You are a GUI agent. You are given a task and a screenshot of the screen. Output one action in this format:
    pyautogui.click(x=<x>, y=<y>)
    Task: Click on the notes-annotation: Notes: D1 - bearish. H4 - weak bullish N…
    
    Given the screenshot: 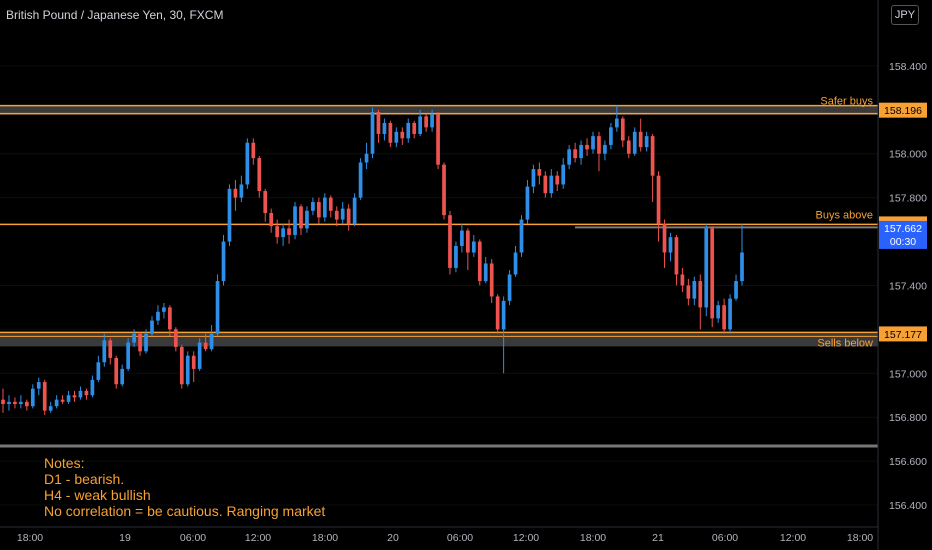 What is the action you would take?
    pyautogui.click(x=184, y=487)
    